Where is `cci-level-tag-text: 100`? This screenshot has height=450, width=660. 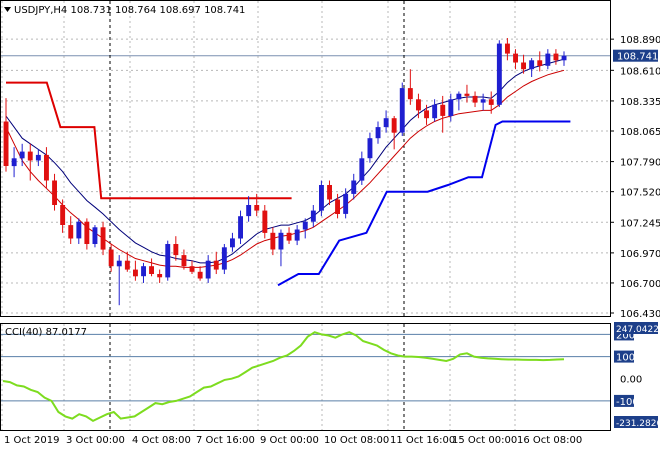
cci-level-tag-text: 100 is located at coordinates (625, 358).